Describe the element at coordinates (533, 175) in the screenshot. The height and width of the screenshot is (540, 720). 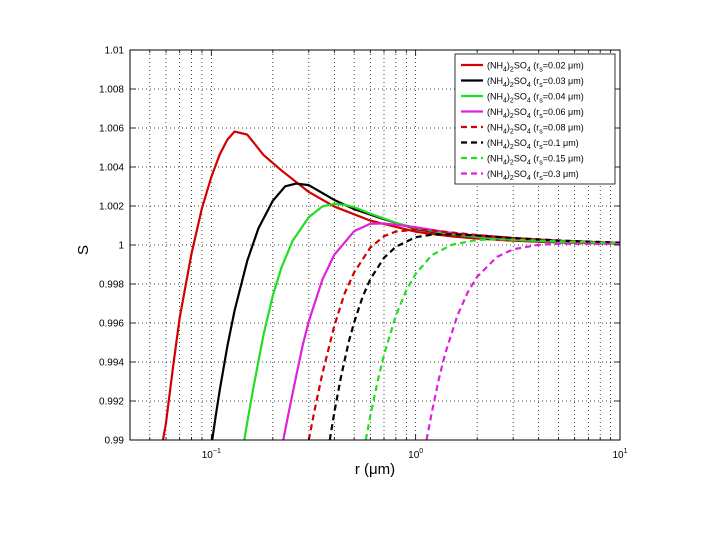
I see `legend-entry: (NH4)2SO4 (rs=0.3 μm)` at that location.